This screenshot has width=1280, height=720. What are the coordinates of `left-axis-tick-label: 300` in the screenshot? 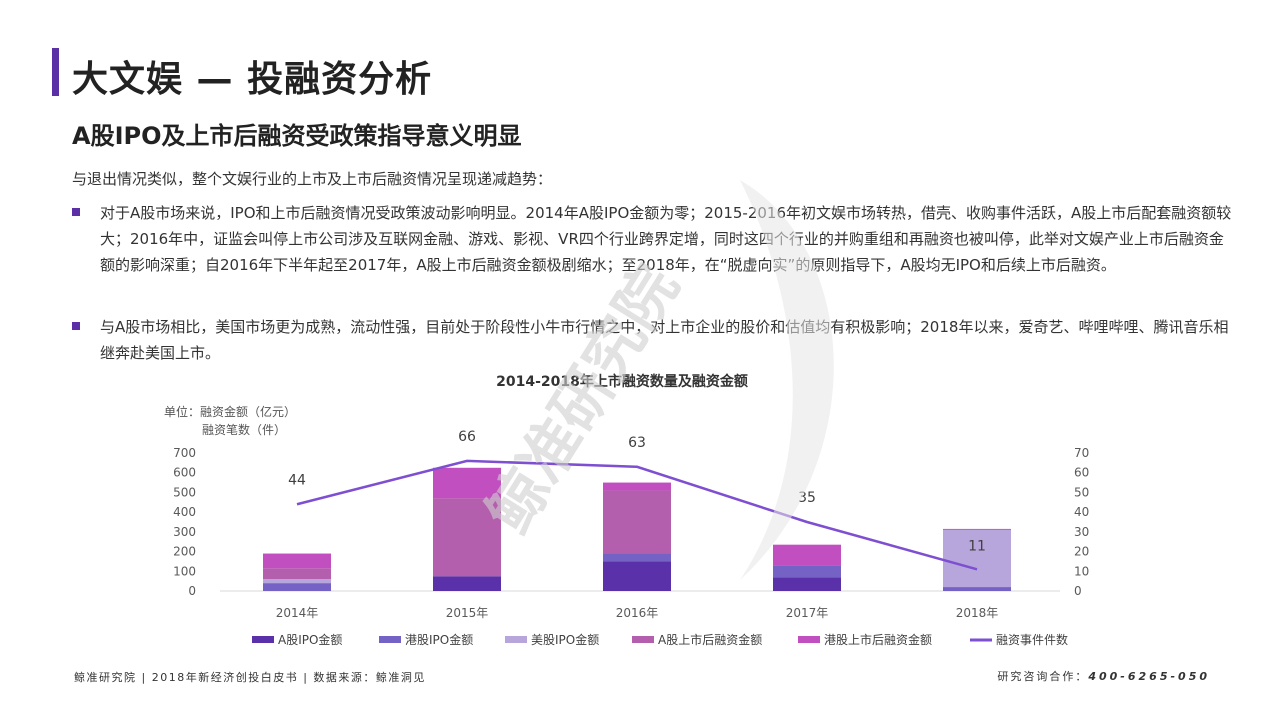 It's located at (184, 532).